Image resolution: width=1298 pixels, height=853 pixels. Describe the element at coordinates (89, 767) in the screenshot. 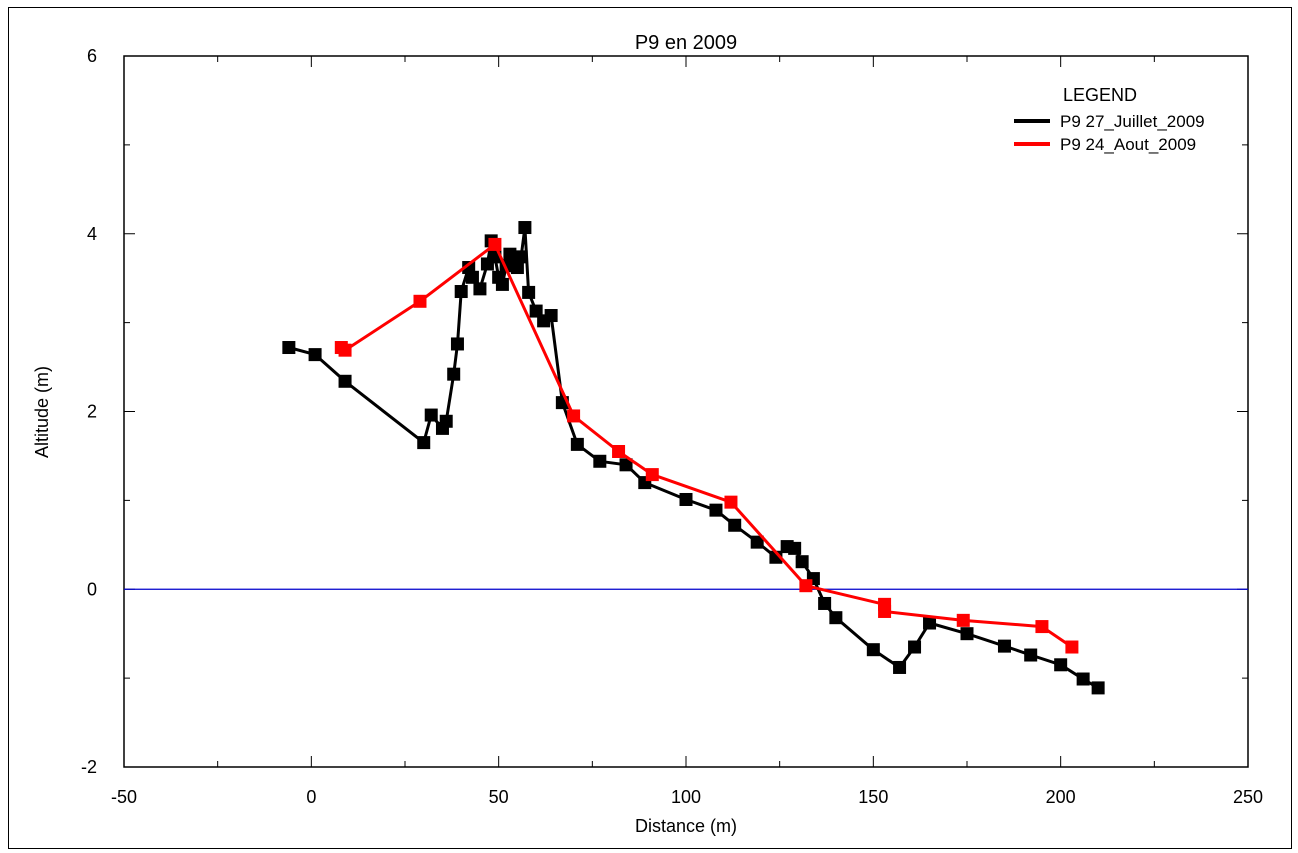

I see `y-tick-label: -2` at that location.